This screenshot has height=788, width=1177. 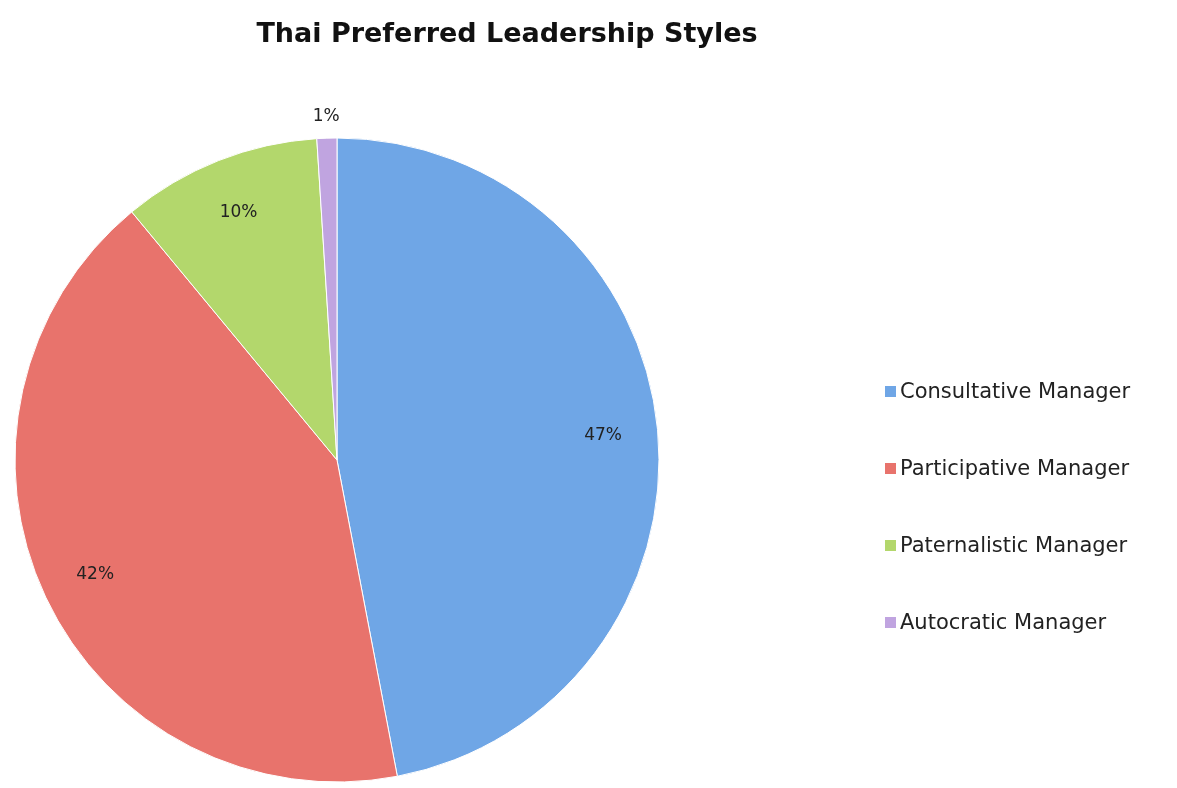 I want to click on legend-label: Consultative Manager, so click(x=1015, y=391).